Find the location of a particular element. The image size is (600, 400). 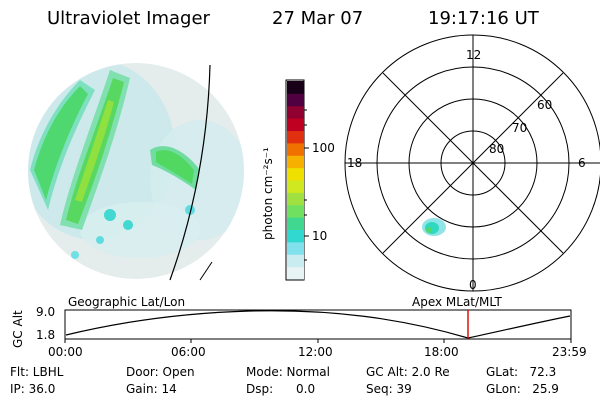

glat-readout: GLat: 72.3 is located at coordinates (521, 372).